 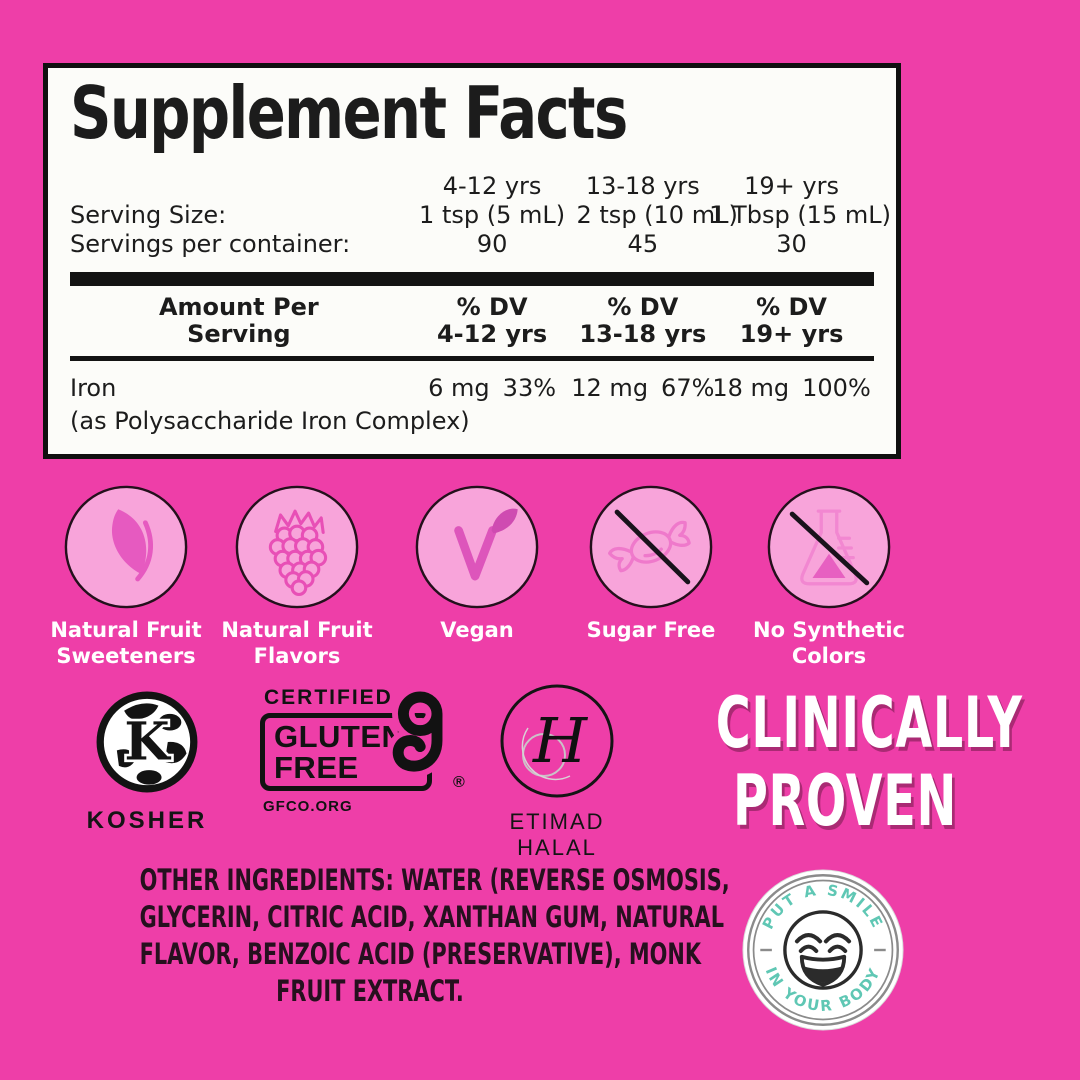 I want to click on serving-size-2: 2 tsp (10 mL), so click(x=657, y=215).